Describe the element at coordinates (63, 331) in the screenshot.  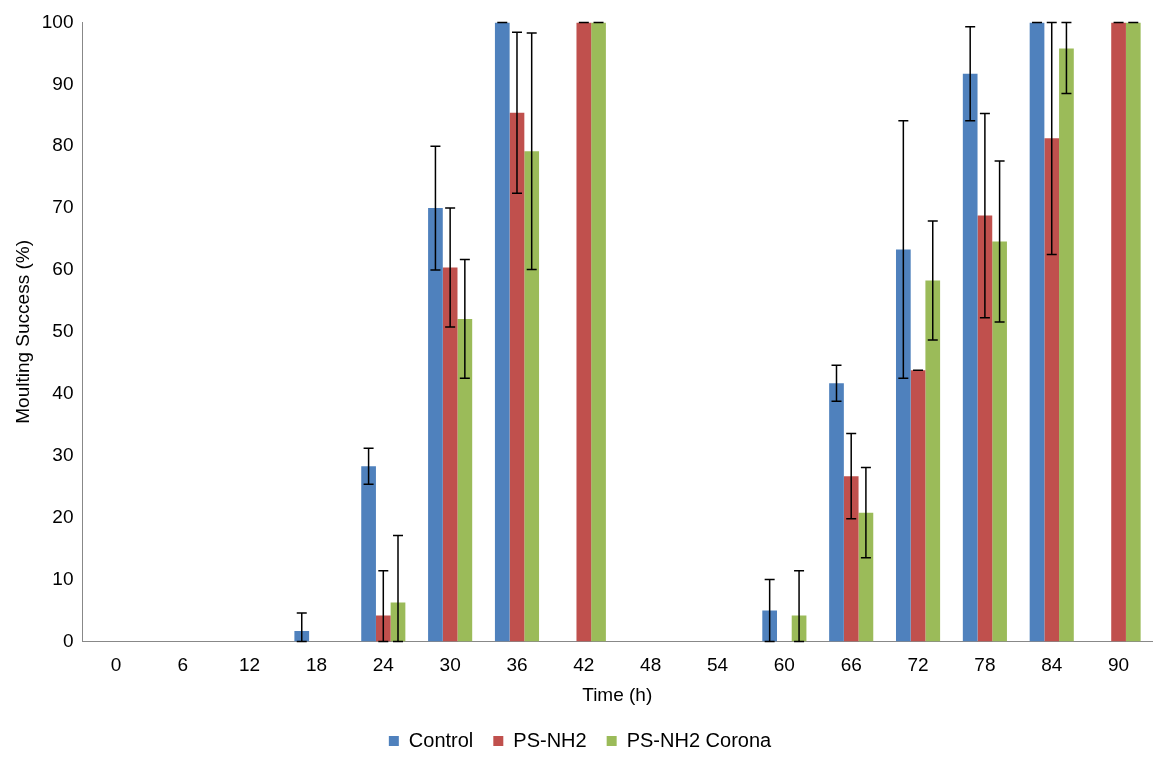
I see `y-tick-label: 50` at that location.